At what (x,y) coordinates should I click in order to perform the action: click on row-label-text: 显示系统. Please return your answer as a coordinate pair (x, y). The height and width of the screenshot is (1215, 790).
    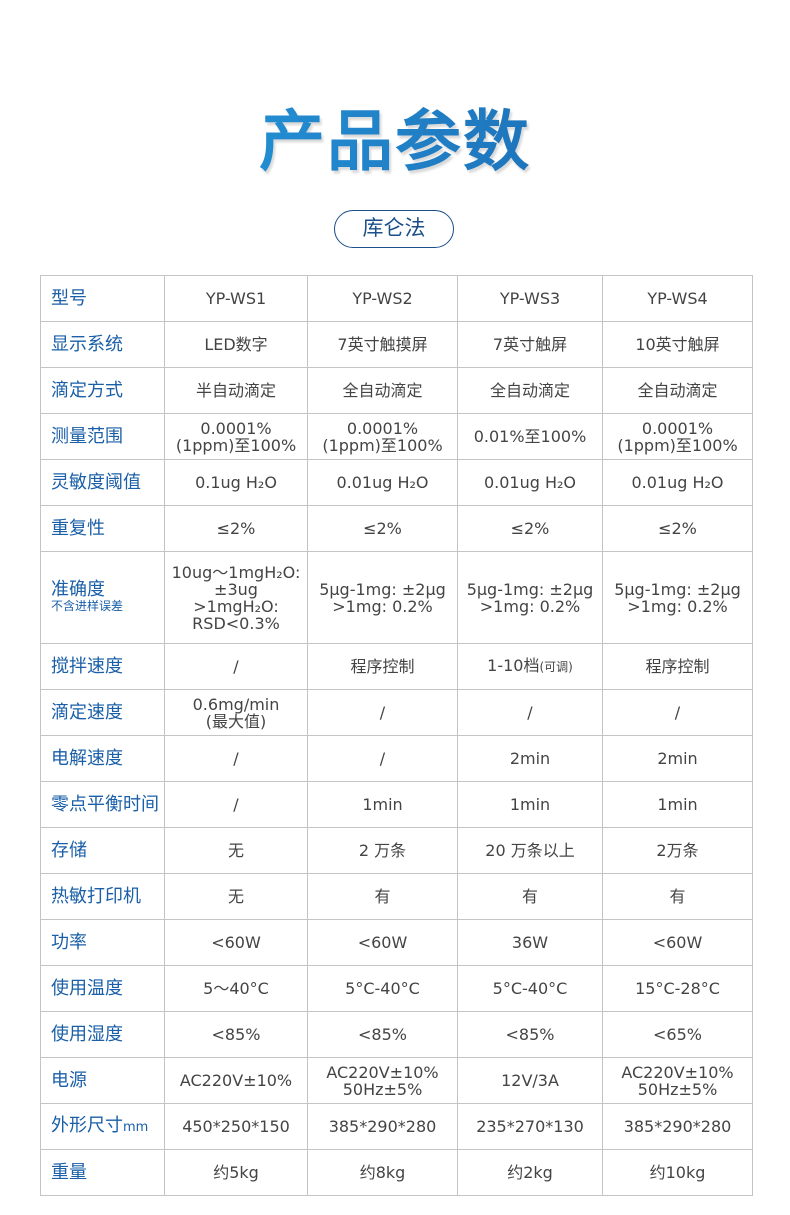
    Looking at the image, I should click on (87, 344).